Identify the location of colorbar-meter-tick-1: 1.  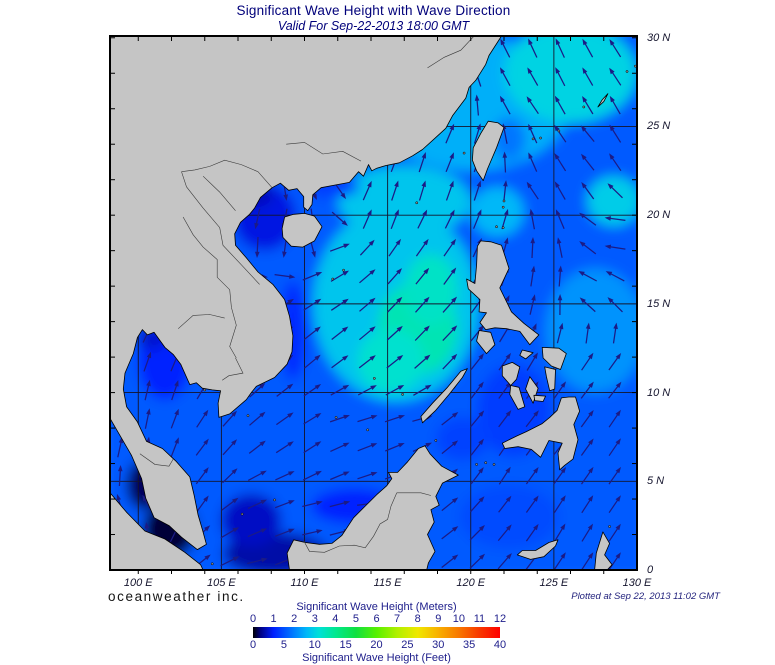
(273, 619).